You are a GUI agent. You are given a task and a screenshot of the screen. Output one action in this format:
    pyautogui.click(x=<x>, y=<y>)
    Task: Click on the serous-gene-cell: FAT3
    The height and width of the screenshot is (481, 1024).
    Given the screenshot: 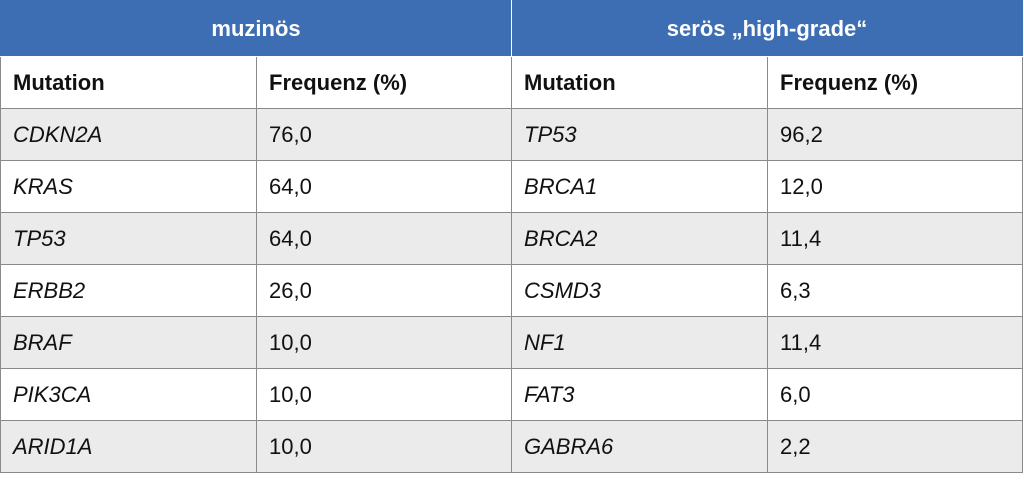 What is the action you would take?
    pyautogui.click(x=640, y=394)
    